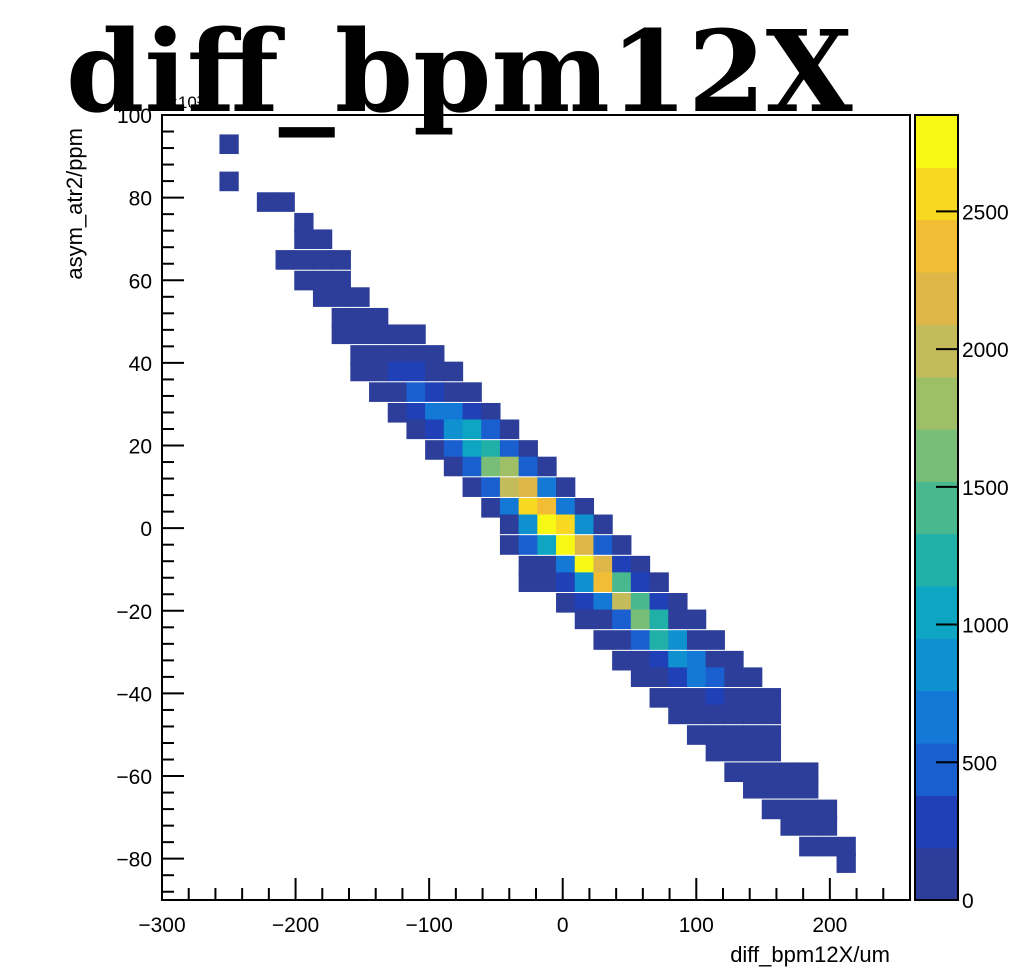 The width and height of the screenshot is (1024, 969). Describe the element at coordinates (134, 612) in the screenshot. I see `y-tick-label: −20` at that location.